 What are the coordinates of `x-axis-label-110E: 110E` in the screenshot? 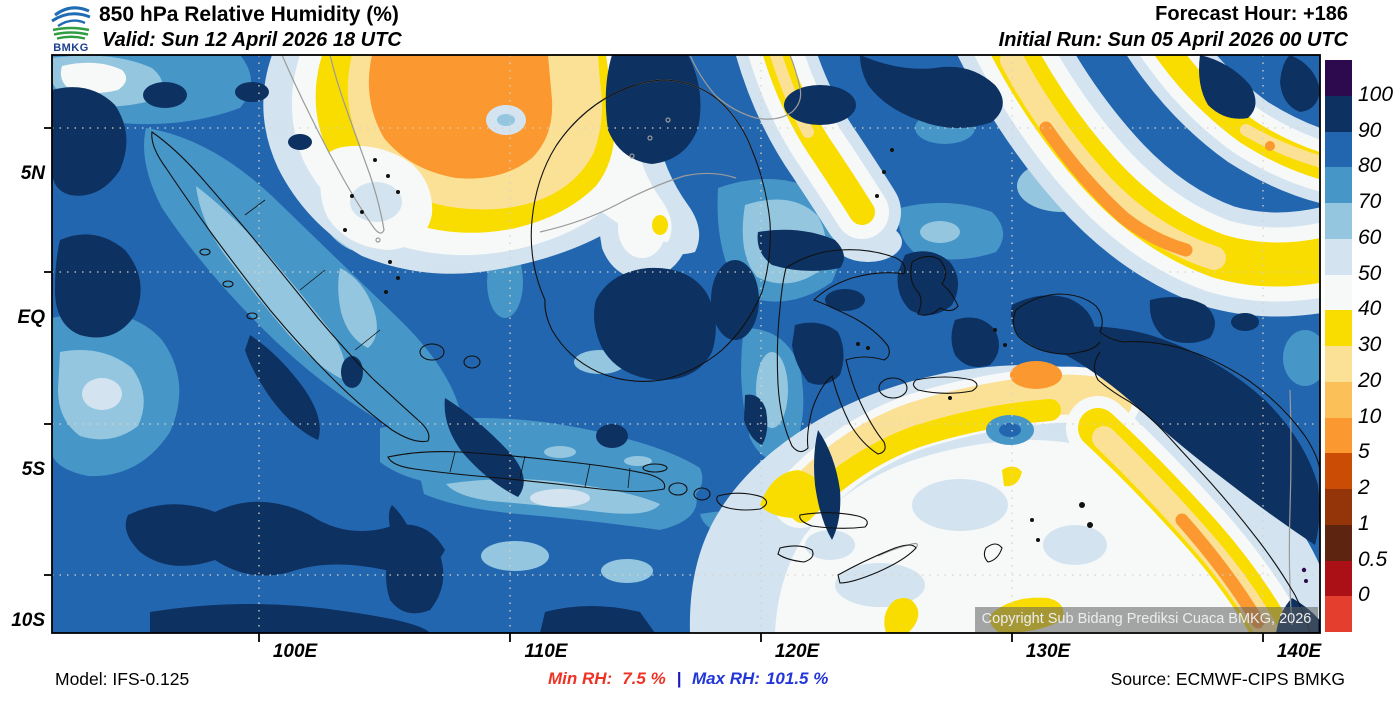 It's located at (546, 651).